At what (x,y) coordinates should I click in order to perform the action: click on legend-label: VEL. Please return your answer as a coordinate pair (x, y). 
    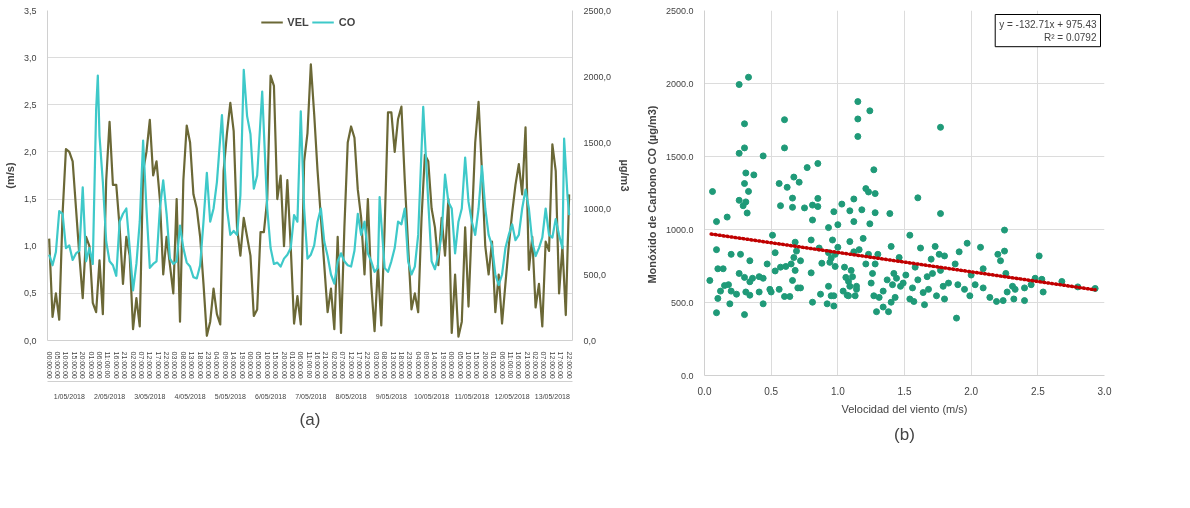
    Looking at the image, I should click on (298, 22).